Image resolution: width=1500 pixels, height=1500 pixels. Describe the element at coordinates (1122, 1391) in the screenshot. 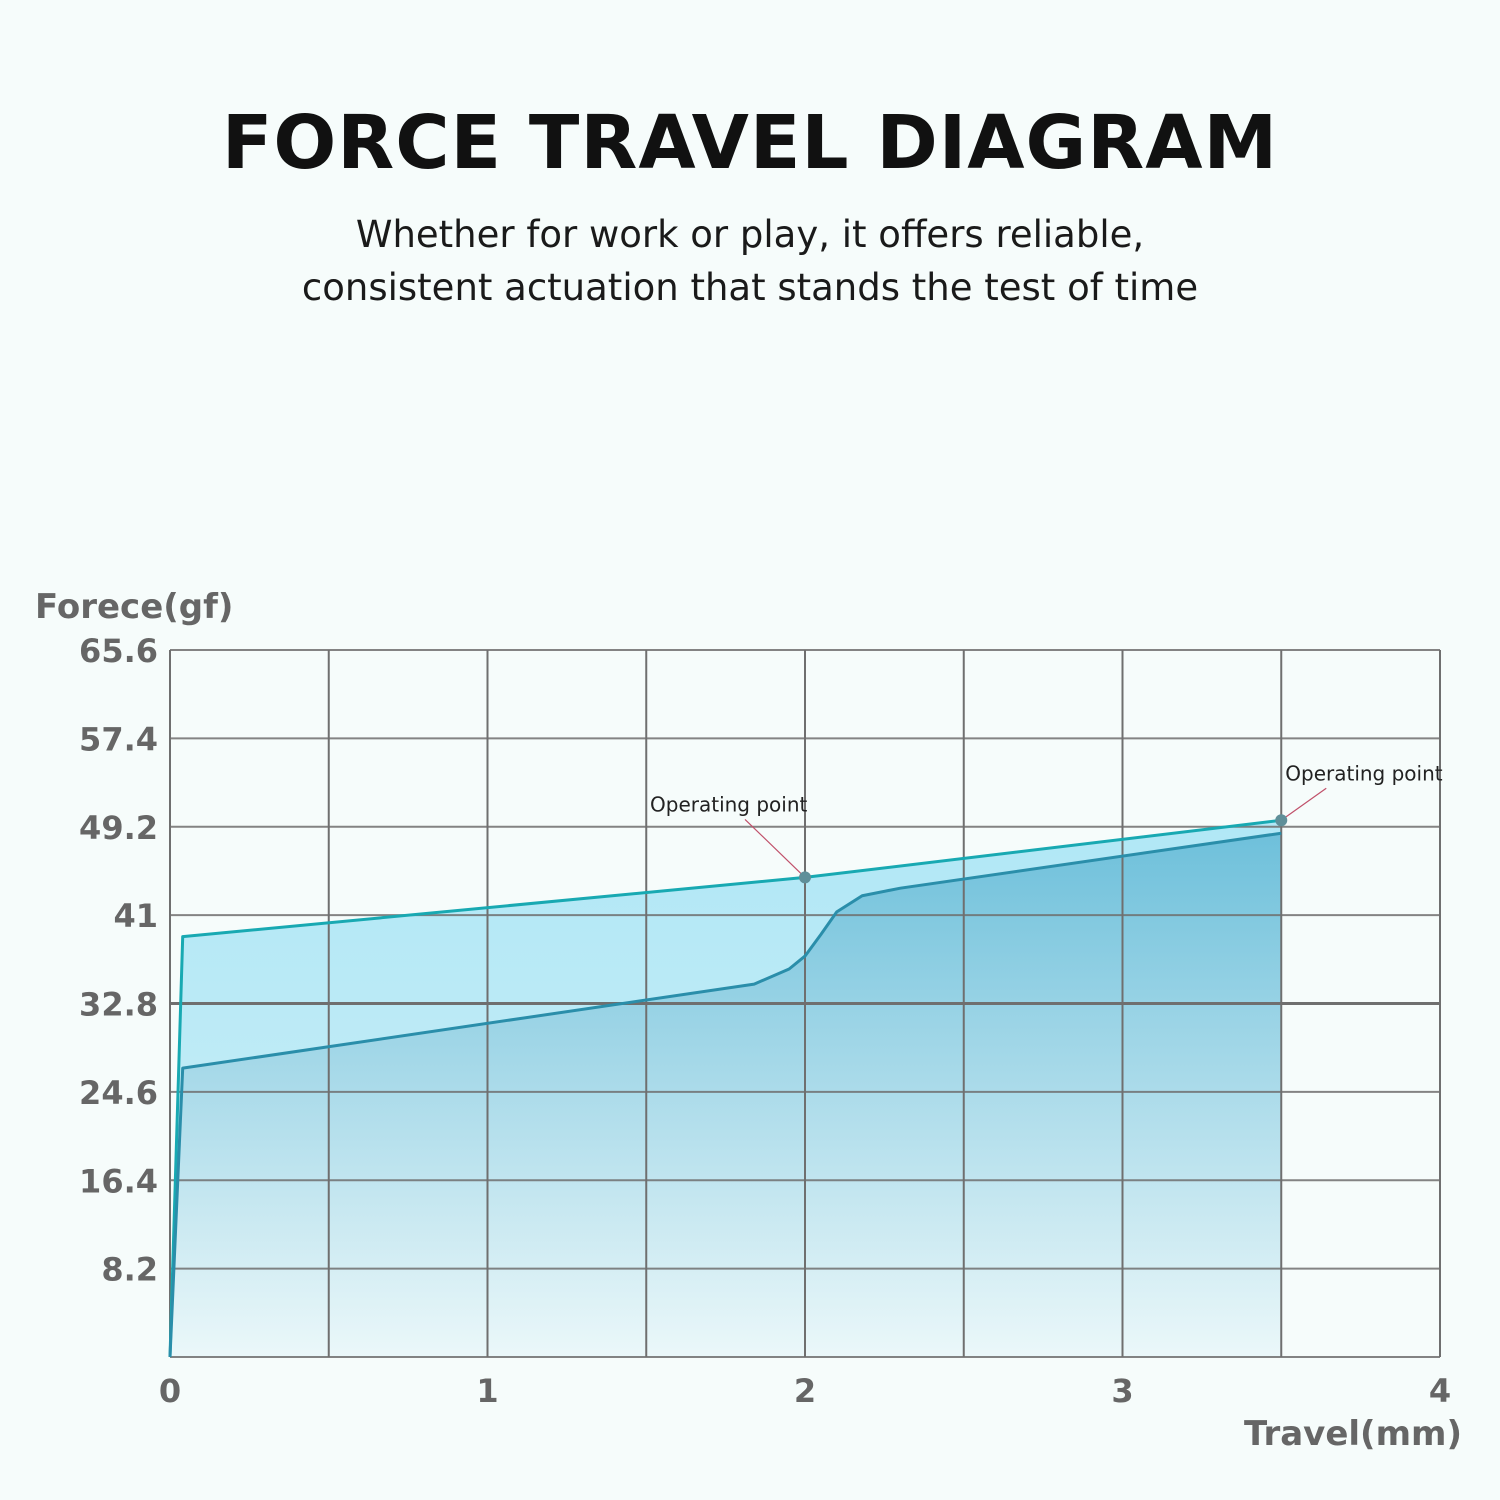

I see `x-tick-label: 3` at that location.